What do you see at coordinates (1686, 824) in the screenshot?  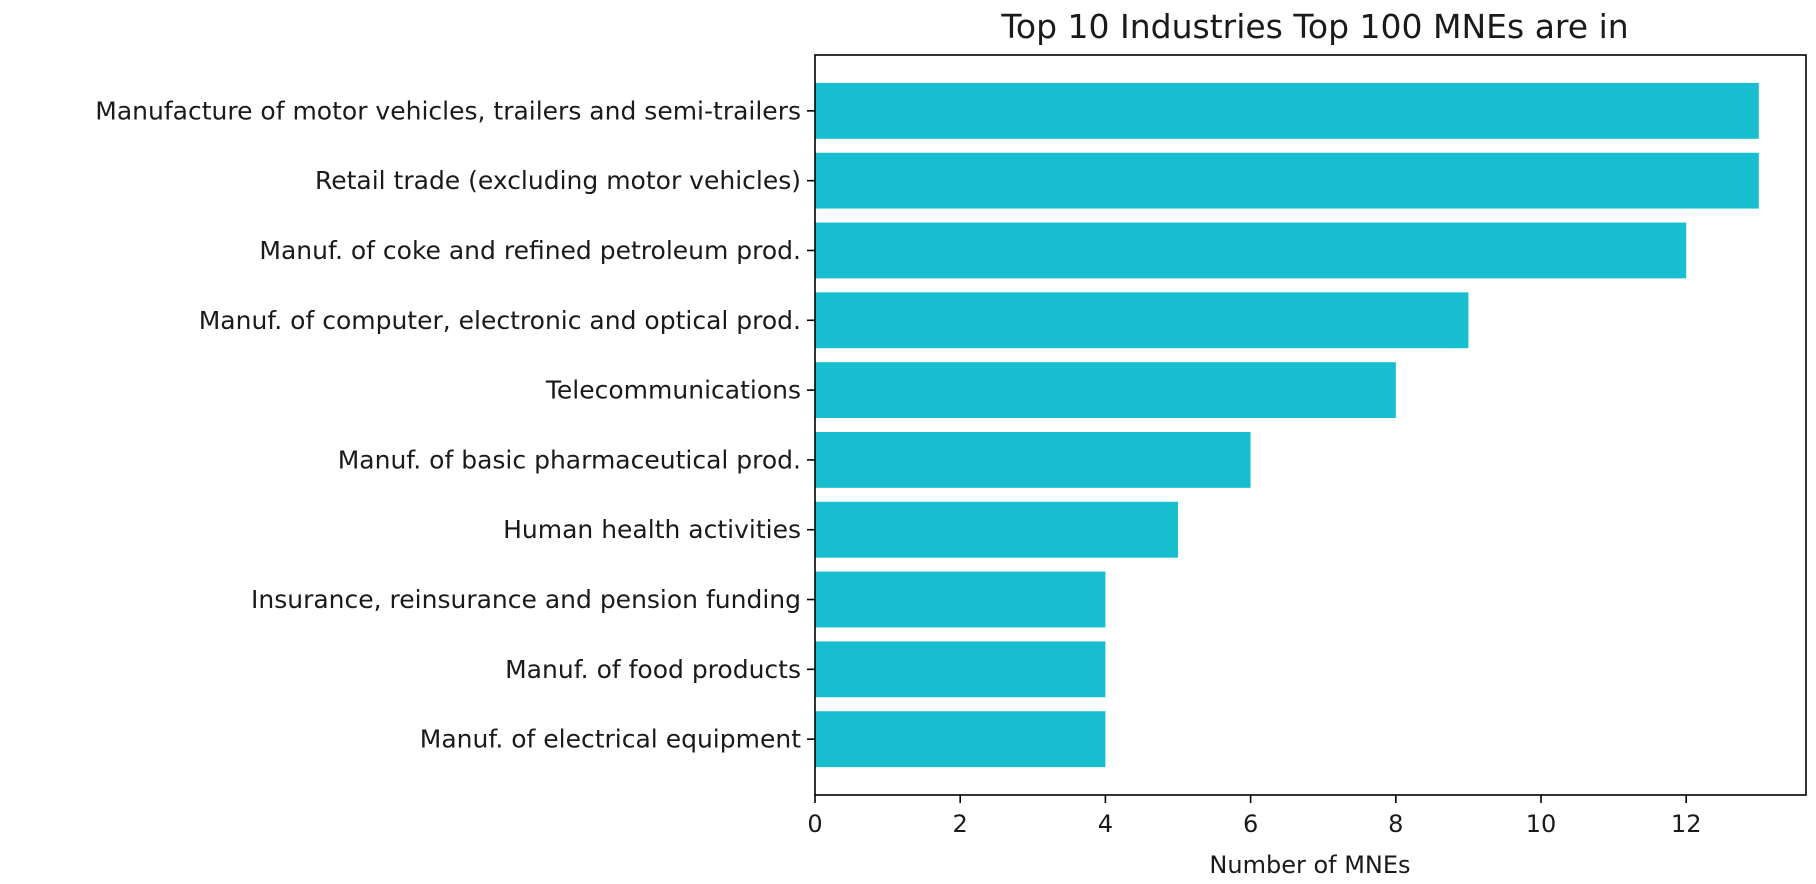 I see `x-tick-label: 12` at bounding box center [1686, 824].